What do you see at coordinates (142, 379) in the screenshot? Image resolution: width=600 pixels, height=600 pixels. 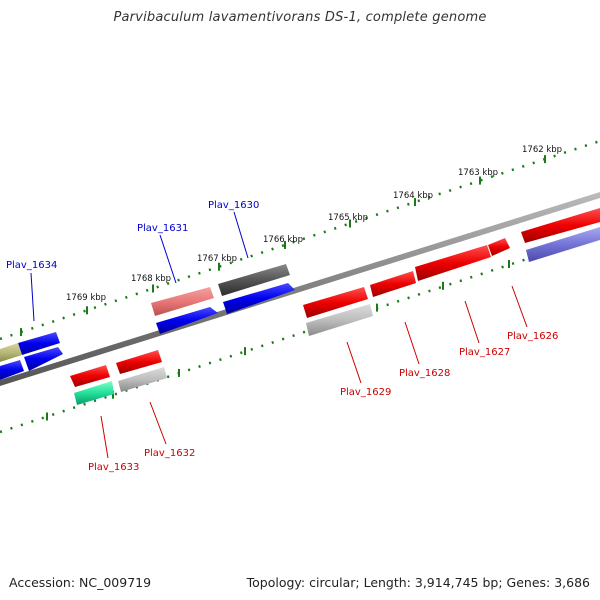 I see `gene-arrow-gray-small` at bounding box center [142, 379].